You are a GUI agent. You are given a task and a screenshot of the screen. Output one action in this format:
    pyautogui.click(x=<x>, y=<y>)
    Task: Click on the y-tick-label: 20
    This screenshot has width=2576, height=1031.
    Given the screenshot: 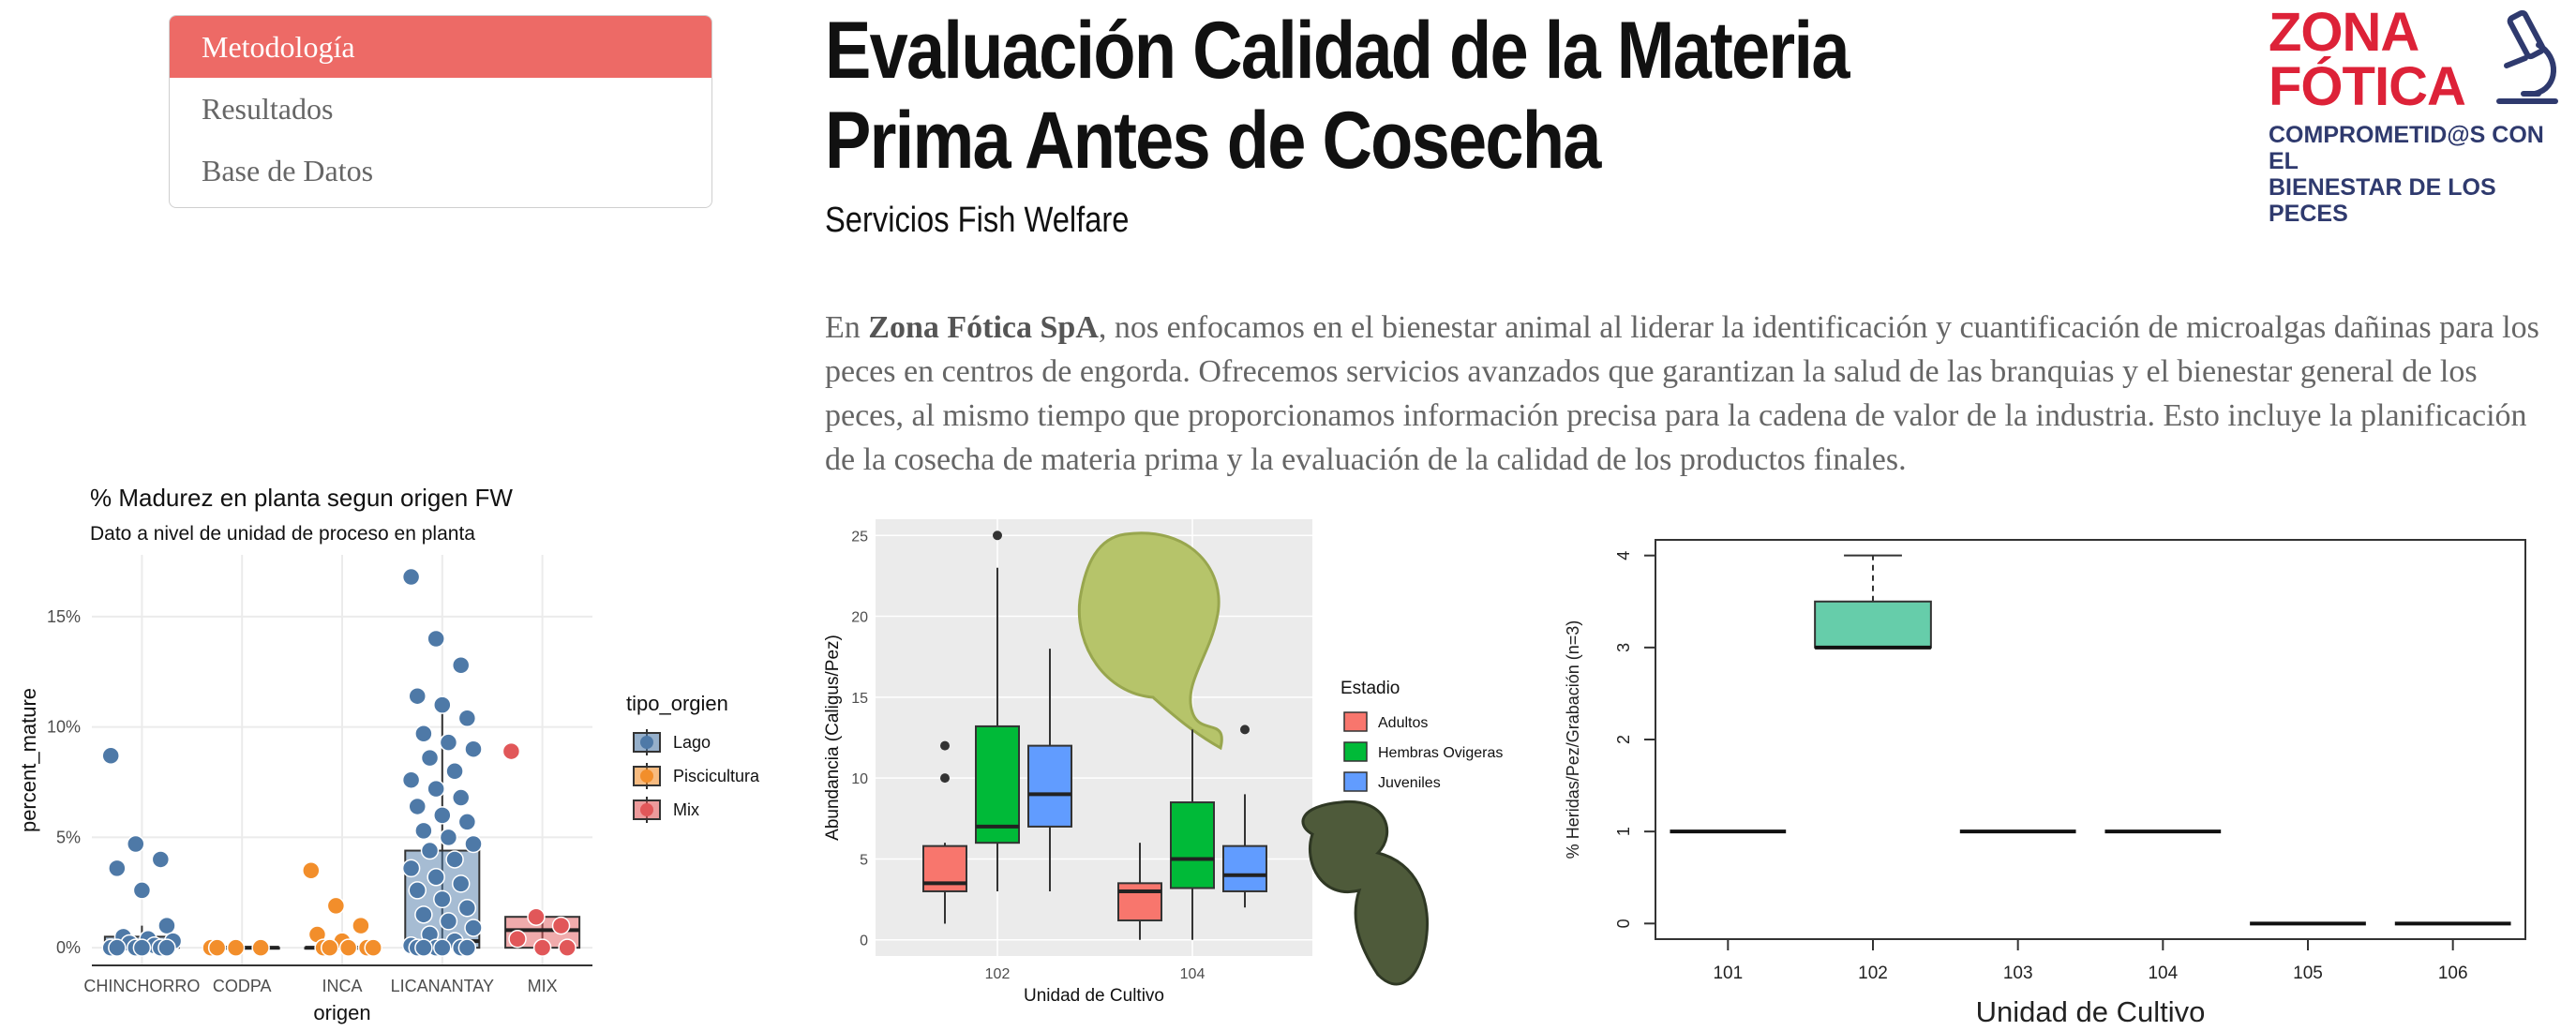 What is the action you would take?
    pyautogui.click(x=860, y=618)
    